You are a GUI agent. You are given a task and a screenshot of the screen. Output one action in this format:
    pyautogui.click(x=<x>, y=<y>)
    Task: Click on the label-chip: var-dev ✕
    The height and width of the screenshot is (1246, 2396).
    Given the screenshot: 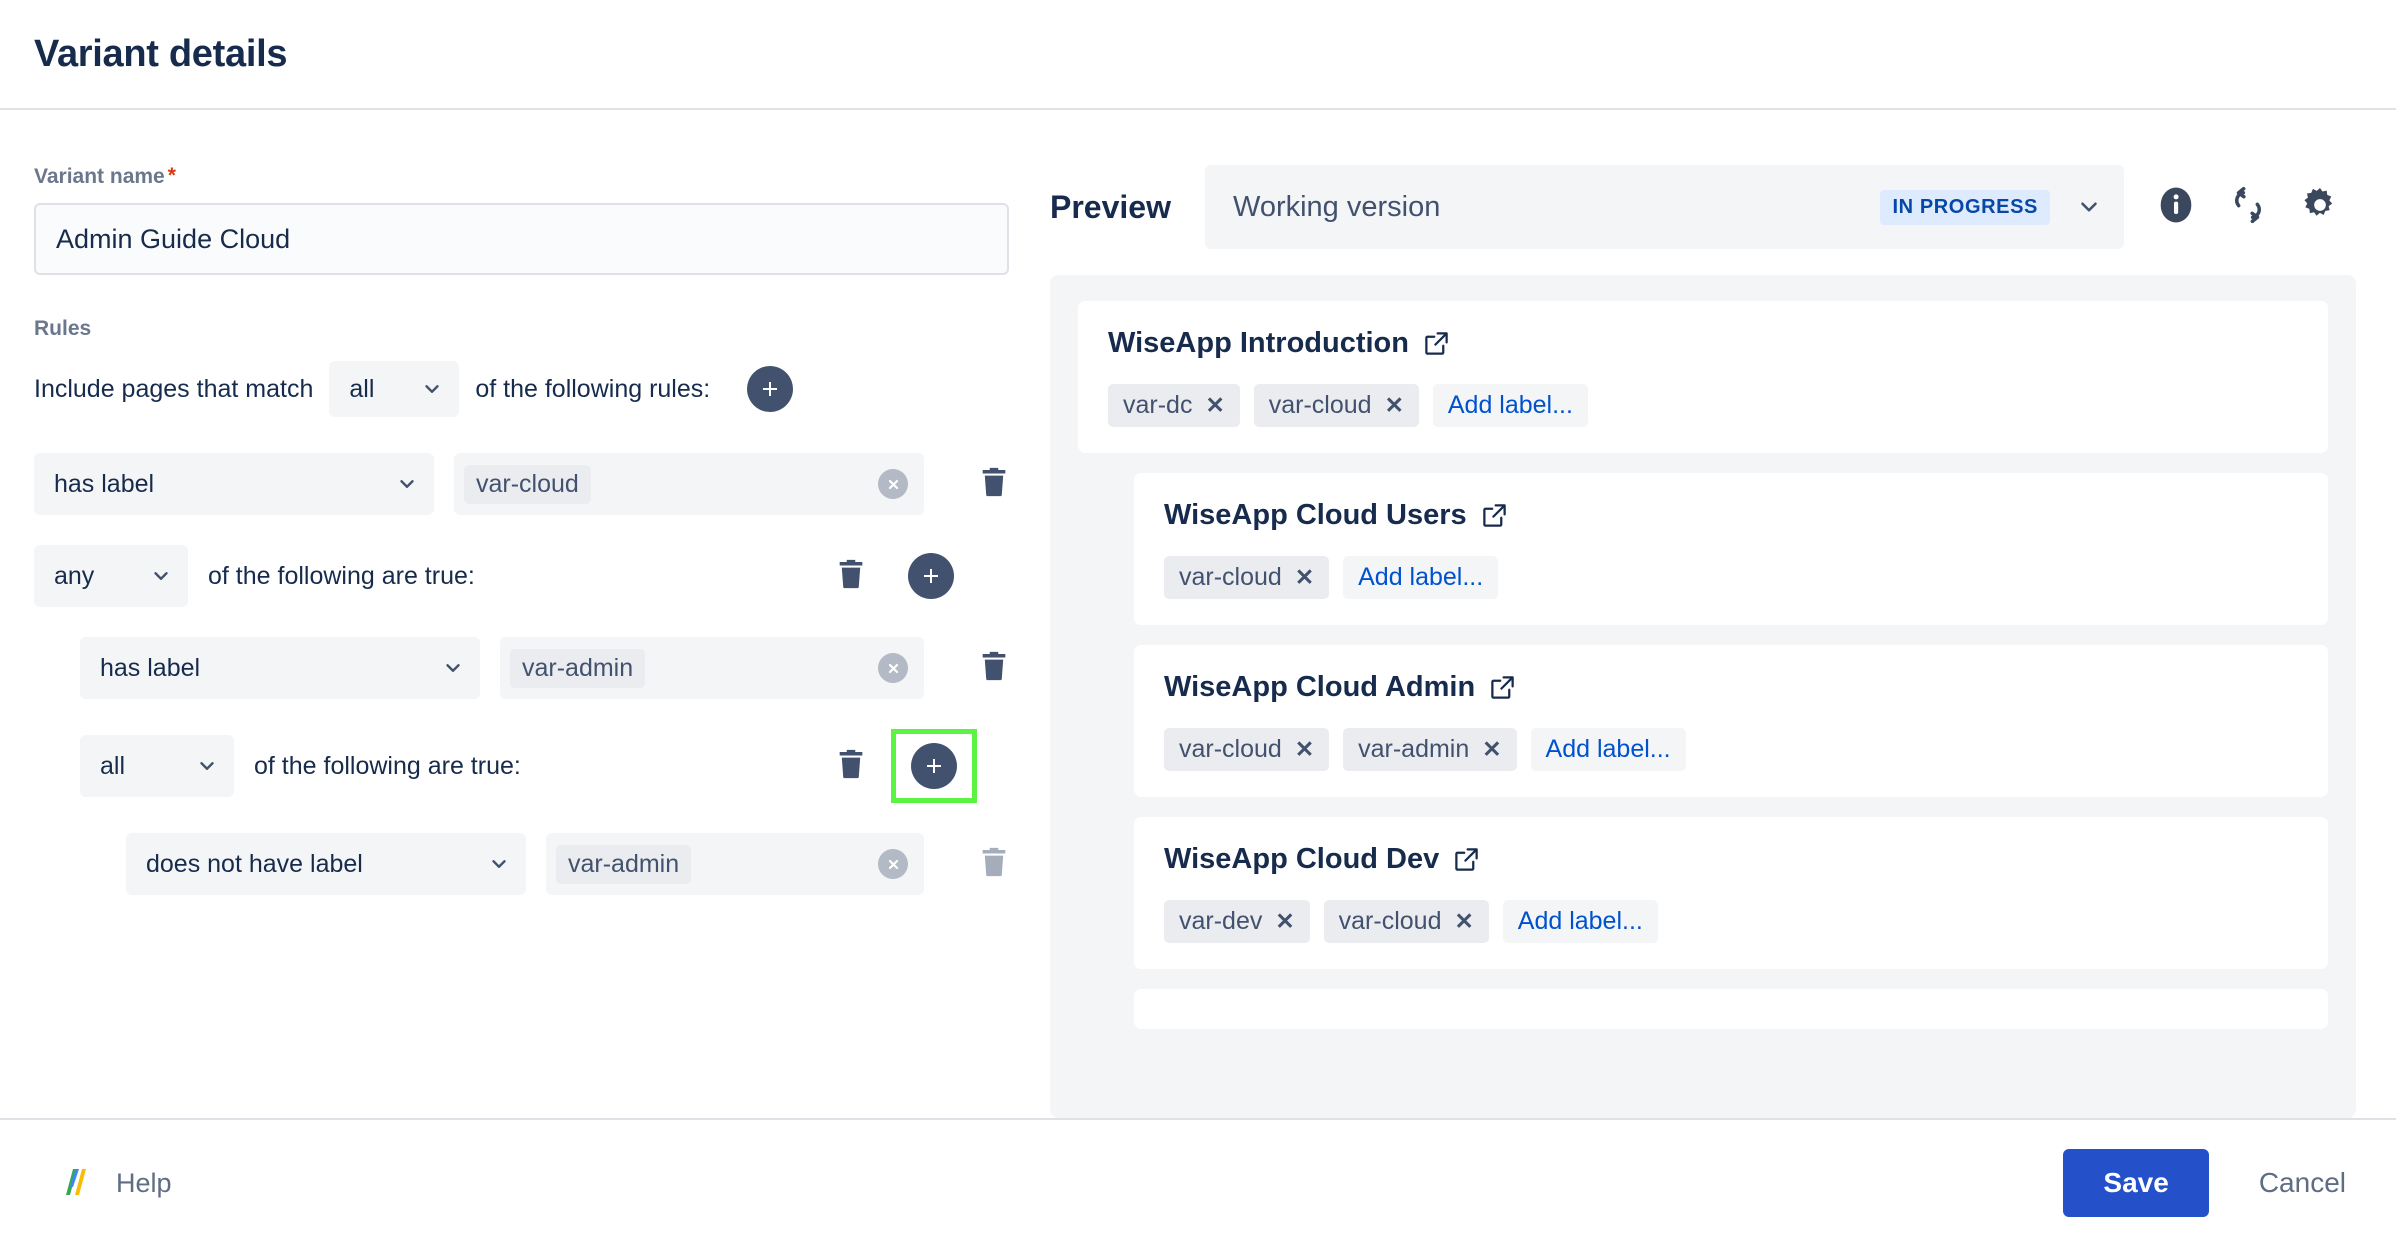 What is the action you would take?
    pyautogui.click(x=1237, y=921)
    